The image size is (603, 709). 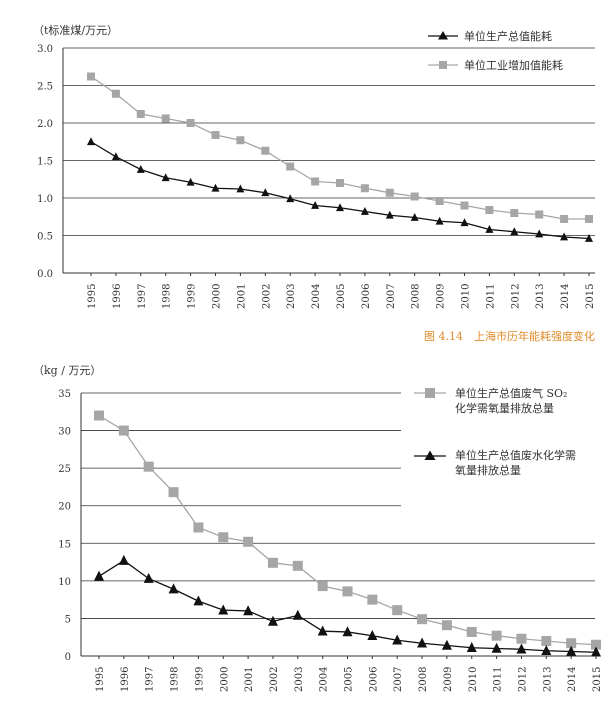 What do you see at coordinates (590, 296) in the screenshot?
I see `x-tick-label: 2015` at bounding box center [590, 296].